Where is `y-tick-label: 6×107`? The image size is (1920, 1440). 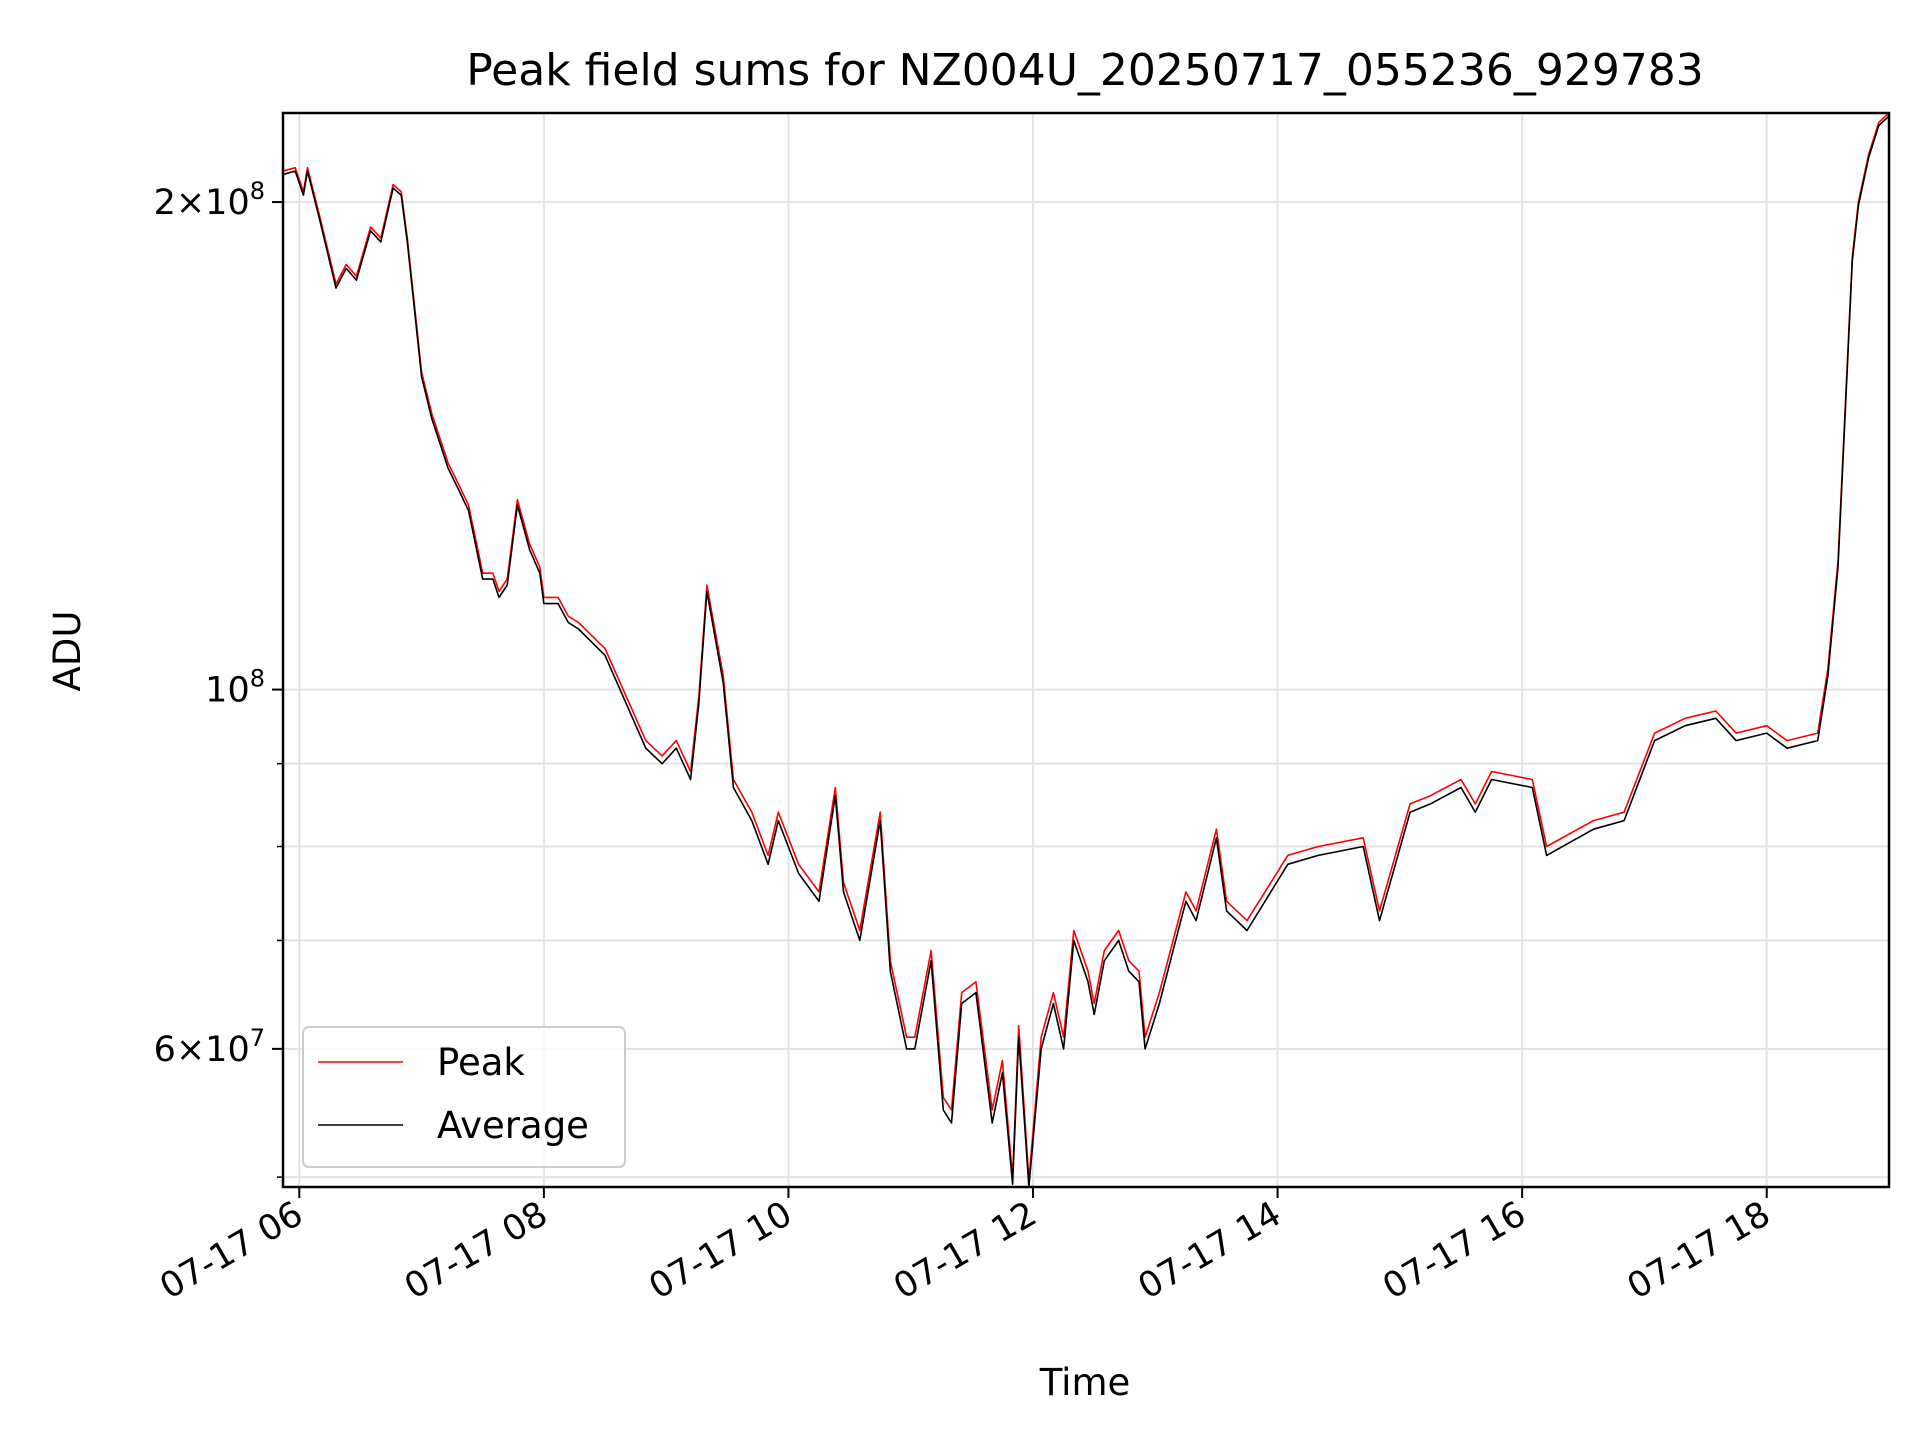
y-tick-label: 6×107 is located at coordinates (209, 1047).